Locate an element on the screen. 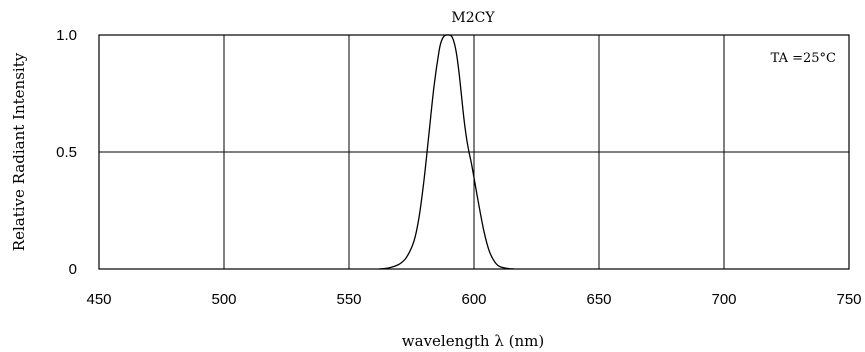  y-axis-ticks: 0 0.5 1.0 is located at coordinates (66, 152).